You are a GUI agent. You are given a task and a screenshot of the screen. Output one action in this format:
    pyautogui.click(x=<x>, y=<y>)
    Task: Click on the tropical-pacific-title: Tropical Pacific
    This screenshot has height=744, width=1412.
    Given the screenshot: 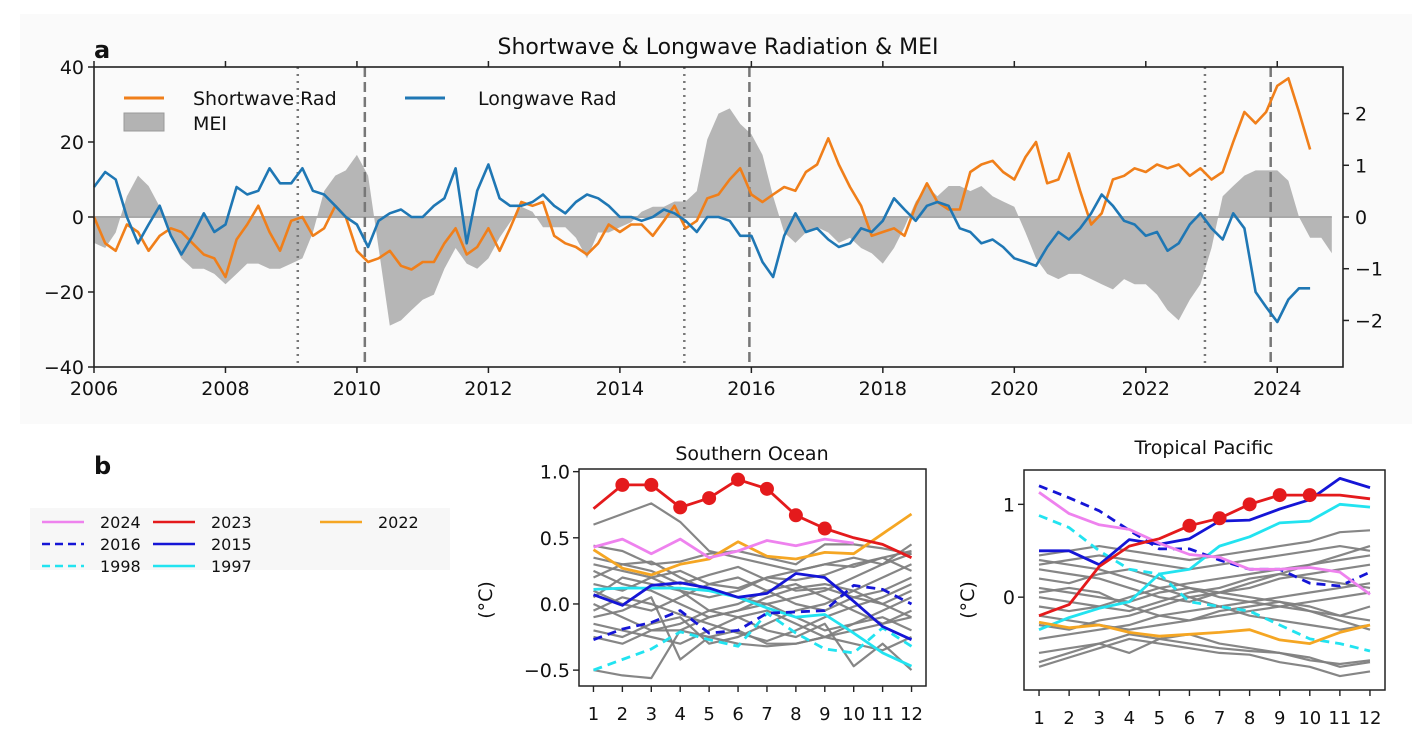 What is the action you would take?
    pyautogui.click(x=1204, y=448)
    